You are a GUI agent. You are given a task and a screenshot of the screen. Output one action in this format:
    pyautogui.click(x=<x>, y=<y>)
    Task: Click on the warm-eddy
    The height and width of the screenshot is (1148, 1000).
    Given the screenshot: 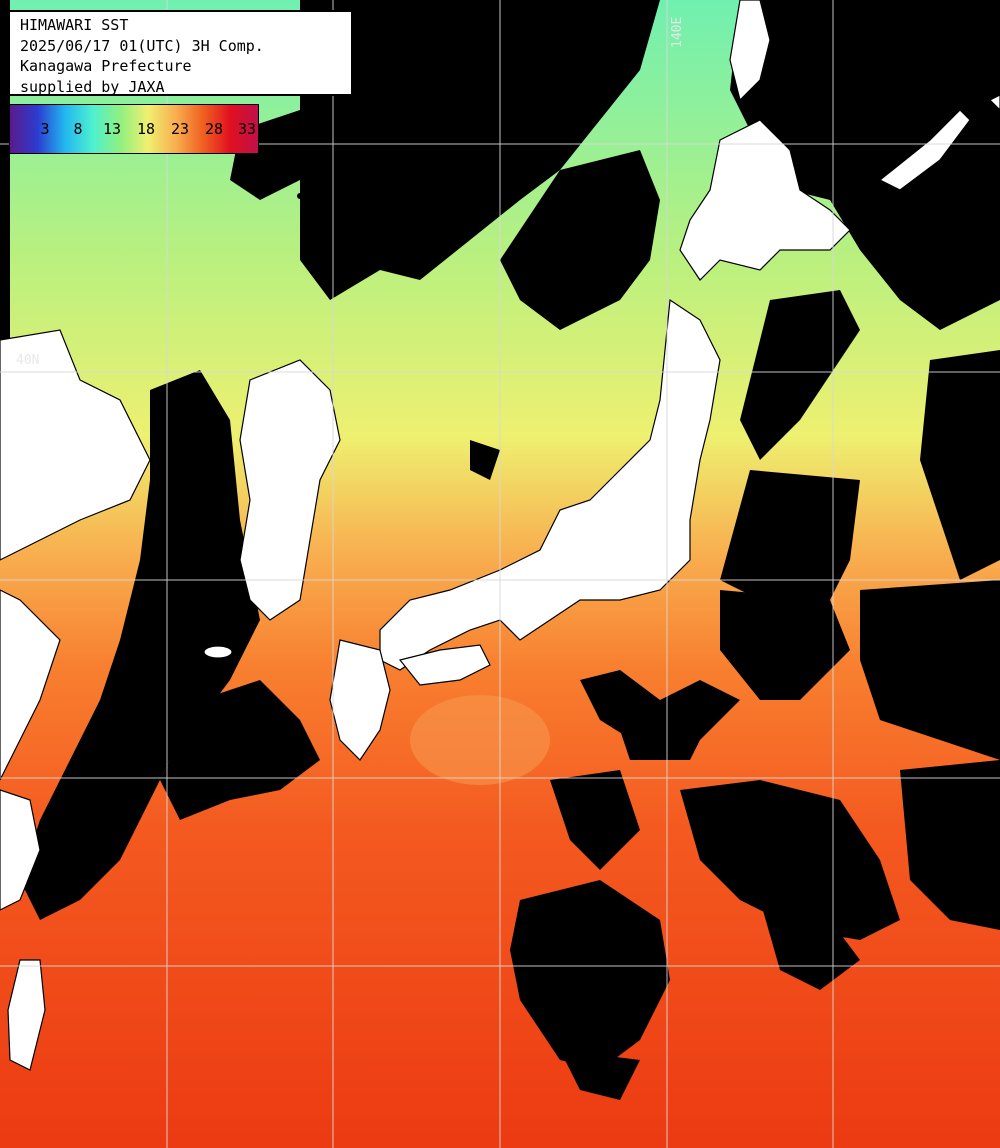 What is the action you would take?
    pyautogui.click(x=480, y=740)
    